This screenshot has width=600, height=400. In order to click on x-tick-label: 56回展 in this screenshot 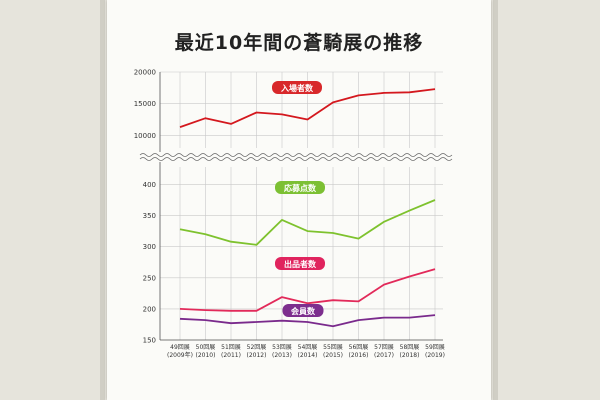, I will do `click(359, 347)`.